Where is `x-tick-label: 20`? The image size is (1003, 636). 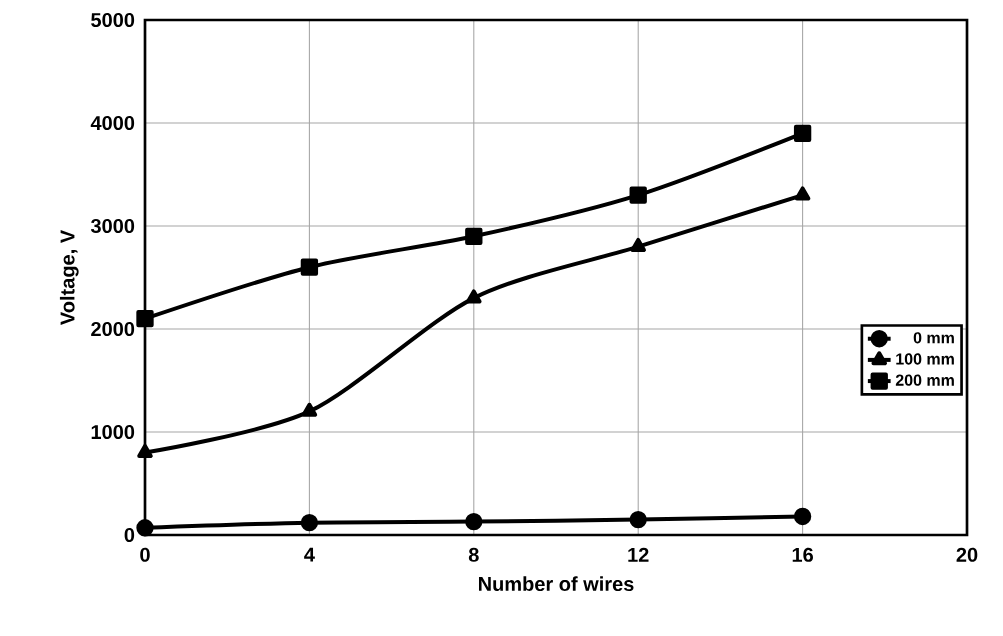 x-tick-label: 20 is located at coordinates (967, 554).